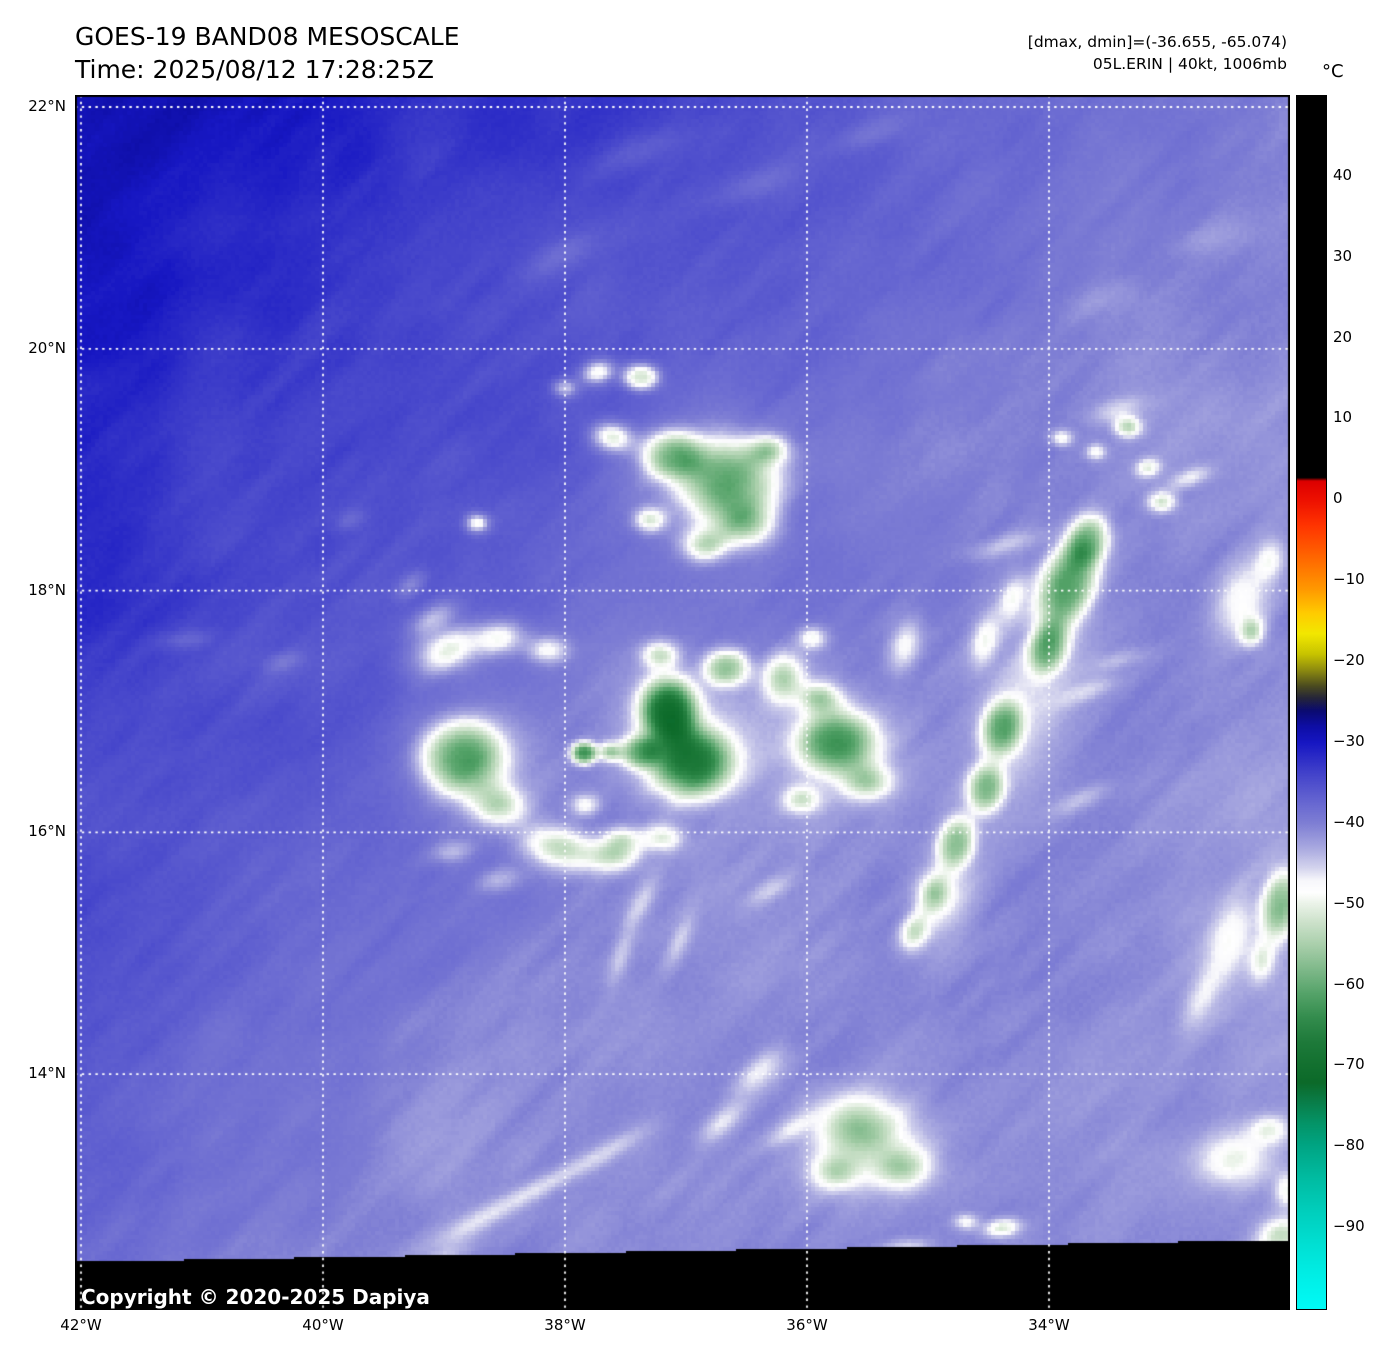 This screenshot has height=1359, width=1390. What do you see at coordinates (47, 589) in the screenshot?
I see `lat-tick-label: 18°N` at bounding box center [47, 589].